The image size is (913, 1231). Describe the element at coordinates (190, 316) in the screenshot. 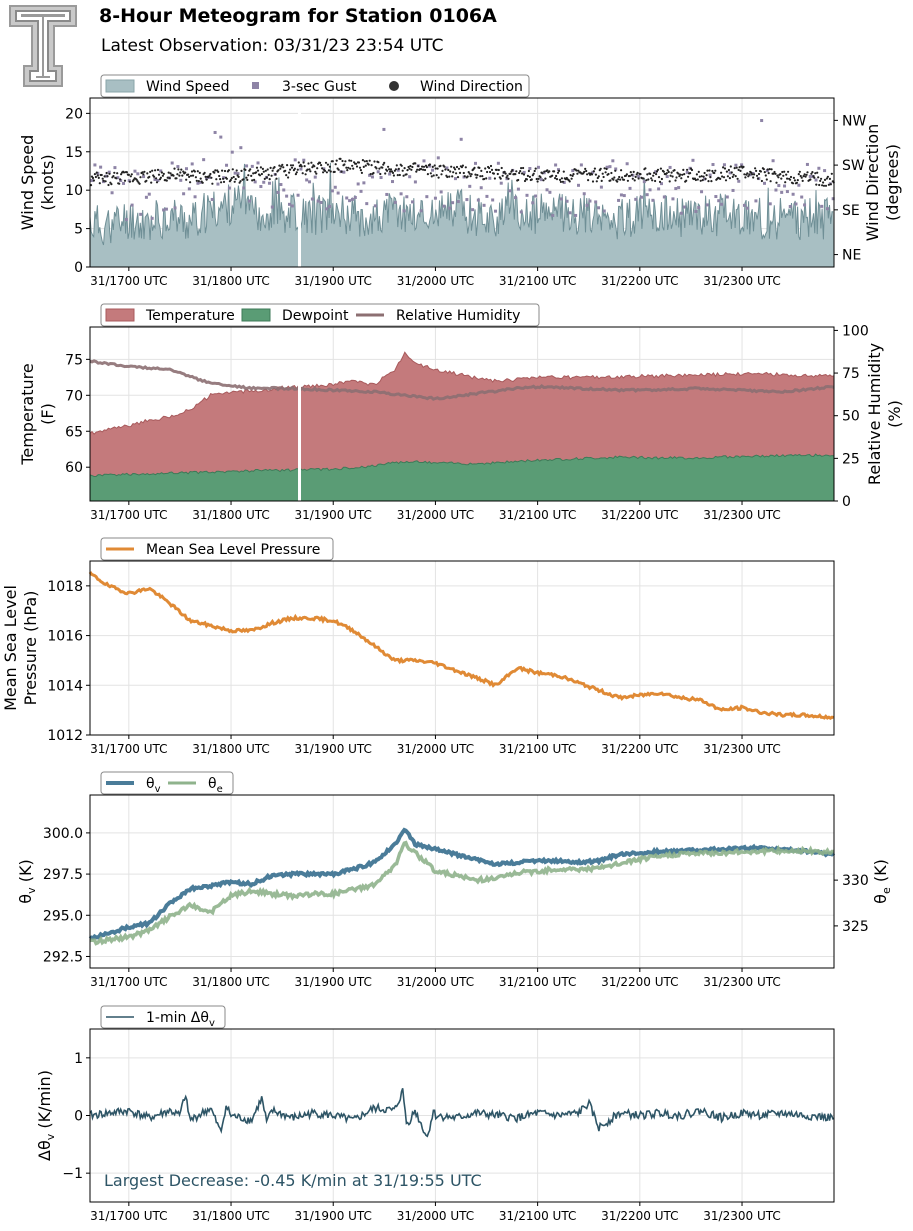

I see `legend-label: Temperature` at that location.